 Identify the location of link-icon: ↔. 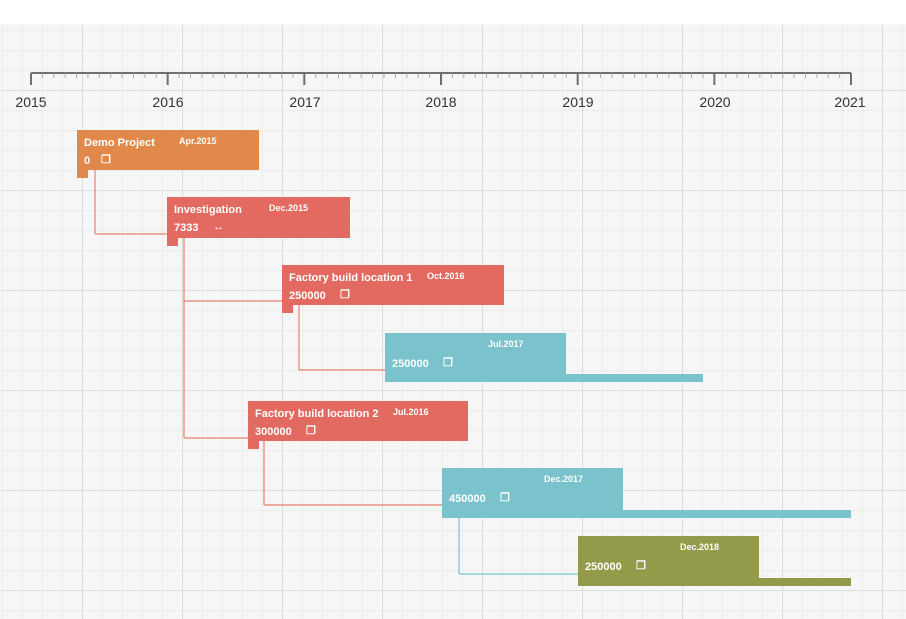
(218, 227).